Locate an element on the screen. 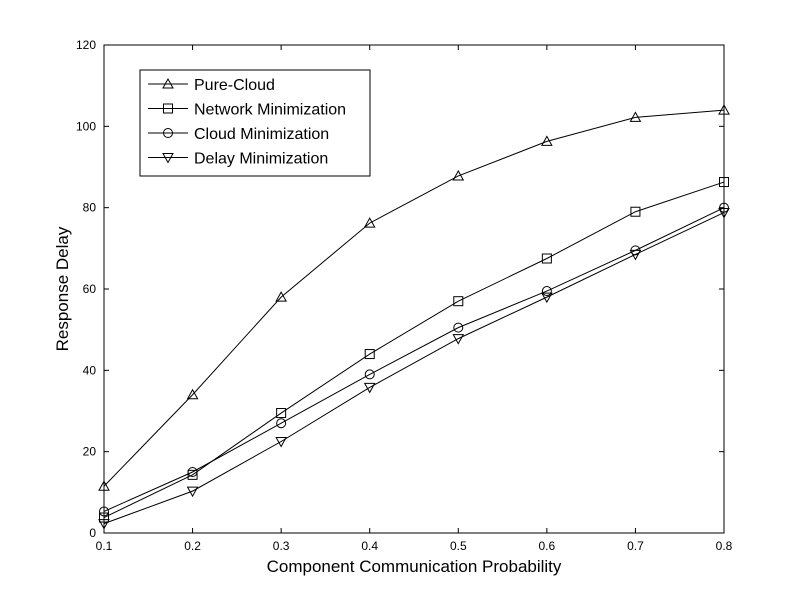  y-axis-title: Response Delay is located at coordinates (62, 288).